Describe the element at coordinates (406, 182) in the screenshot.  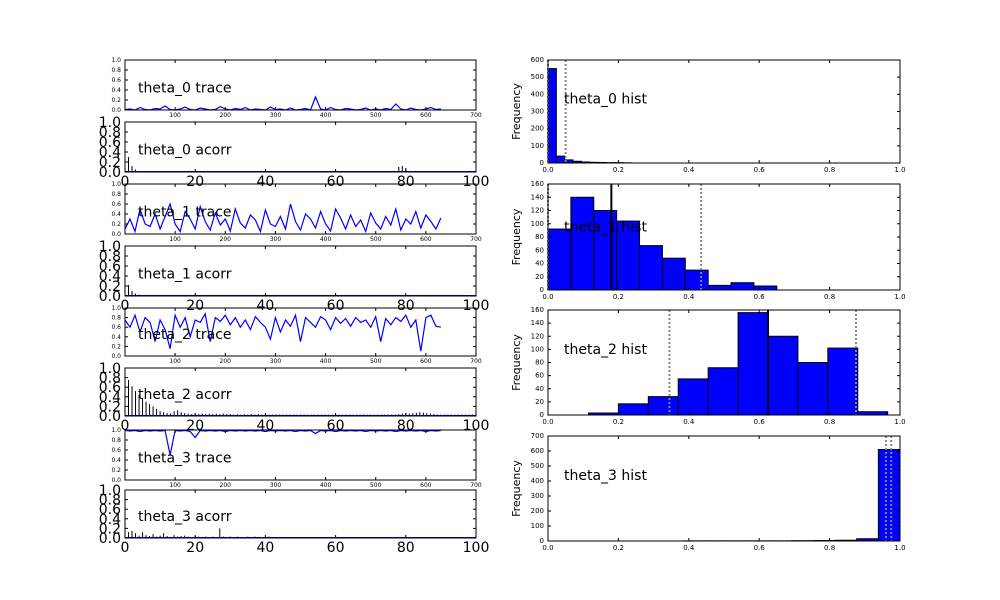
I see `x-tick-label: 80` at that location.